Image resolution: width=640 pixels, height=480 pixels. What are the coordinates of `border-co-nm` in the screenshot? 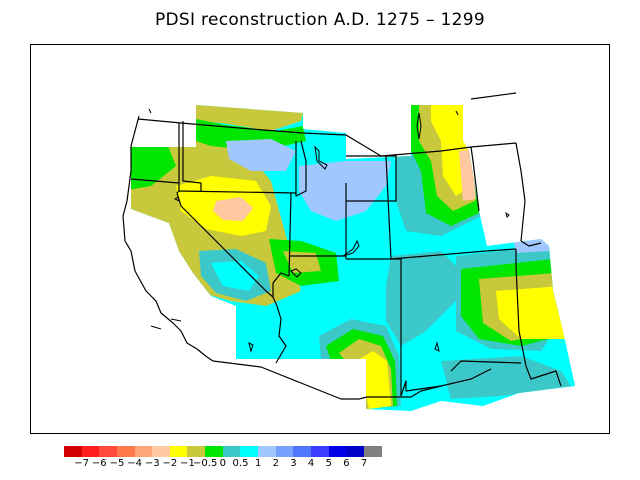 It's located at (374, 327).